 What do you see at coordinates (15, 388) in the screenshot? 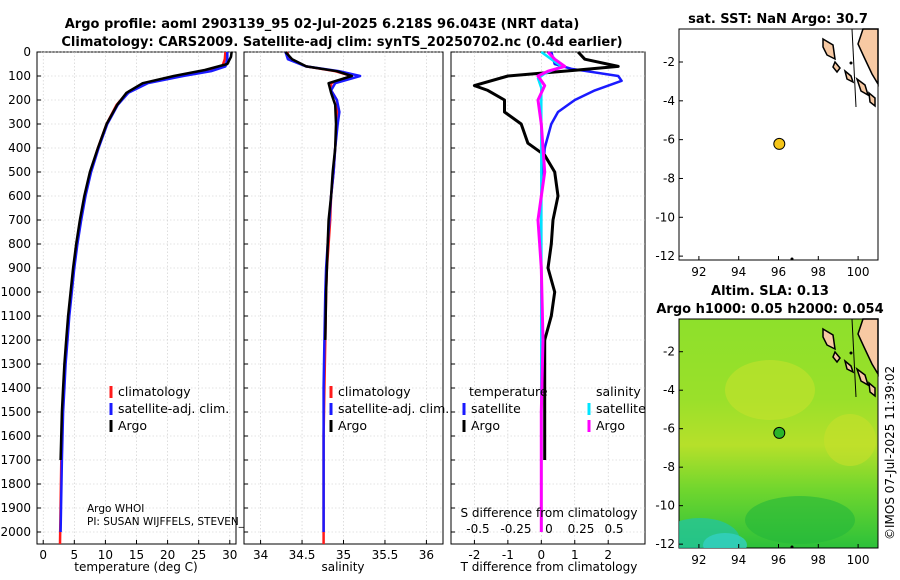
I see `pressure-tick-label: 1400` at bounding box center [15, 388].